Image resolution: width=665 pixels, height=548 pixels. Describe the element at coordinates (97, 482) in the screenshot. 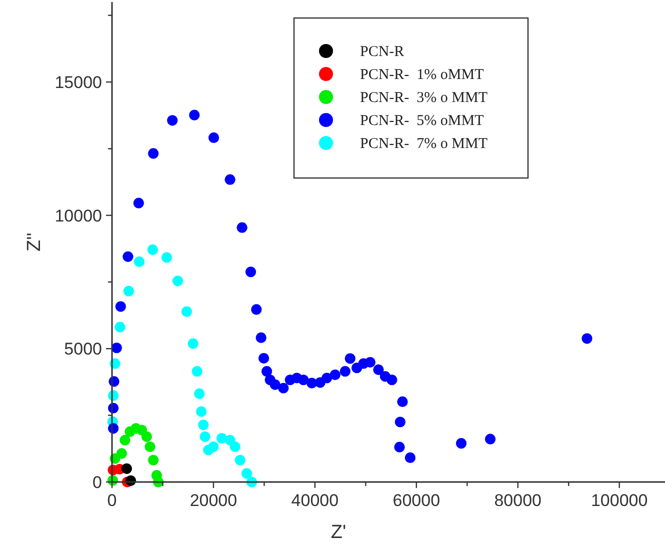

I see `y-tick-label: 0` at that location.